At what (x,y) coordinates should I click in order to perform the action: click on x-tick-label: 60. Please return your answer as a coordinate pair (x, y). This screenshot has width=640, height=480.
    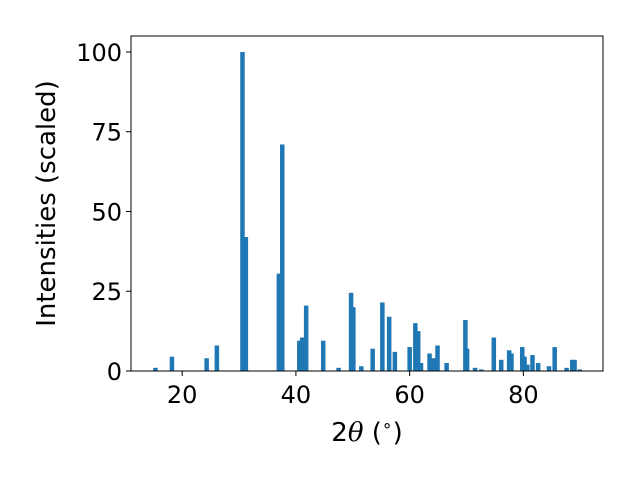
    Looking at the image, I should click on (409, 395).